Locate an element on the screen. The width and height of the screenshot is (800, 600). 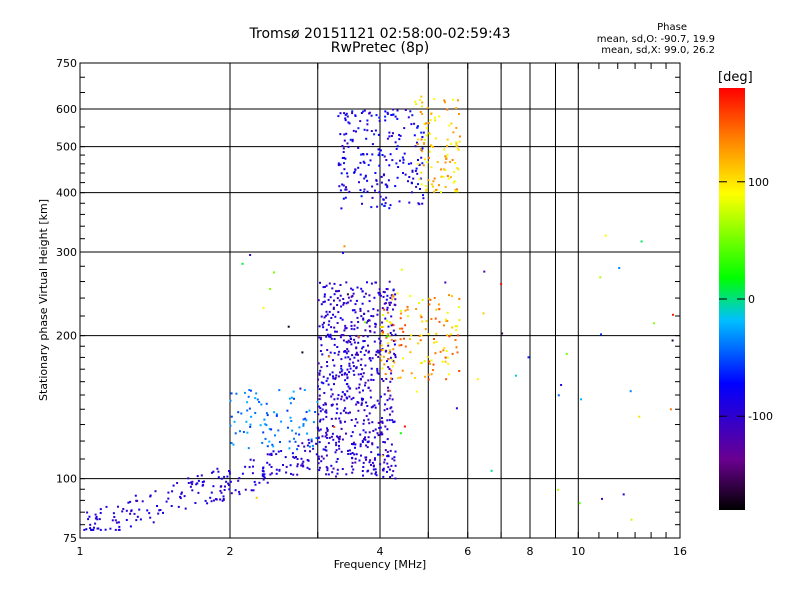
x-tick-label: 16 is located at coordinates (680, 551).